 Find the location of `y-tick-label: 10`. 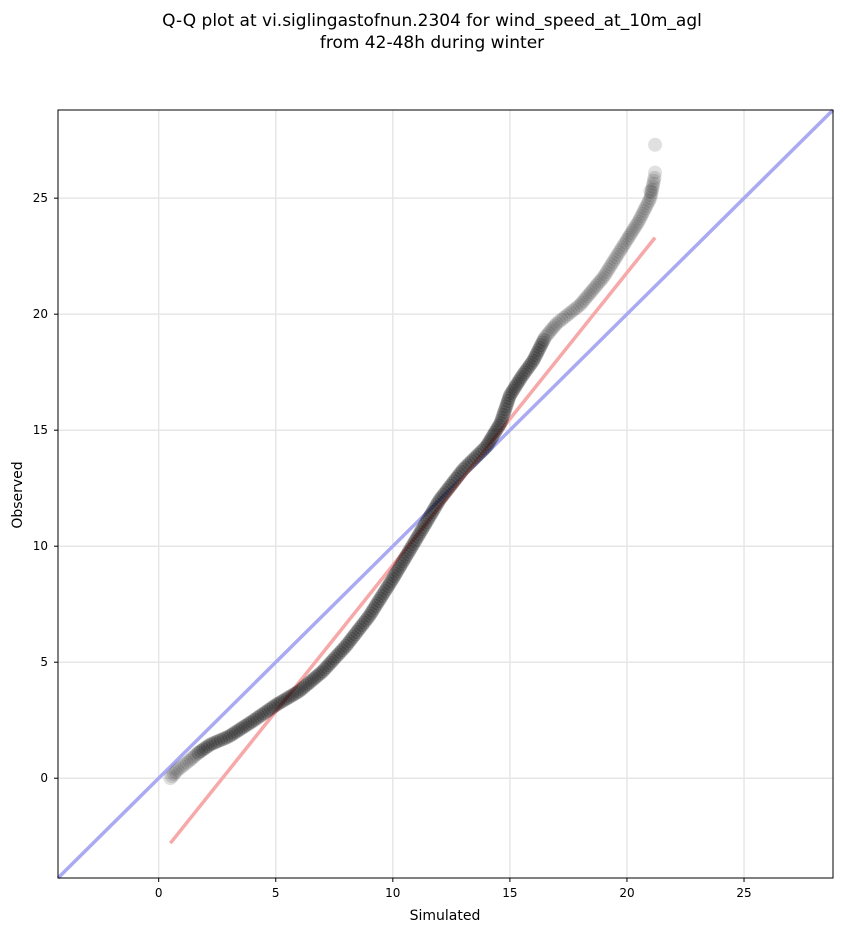

y-tick-label: 10 is located at coordinates (40, 546).